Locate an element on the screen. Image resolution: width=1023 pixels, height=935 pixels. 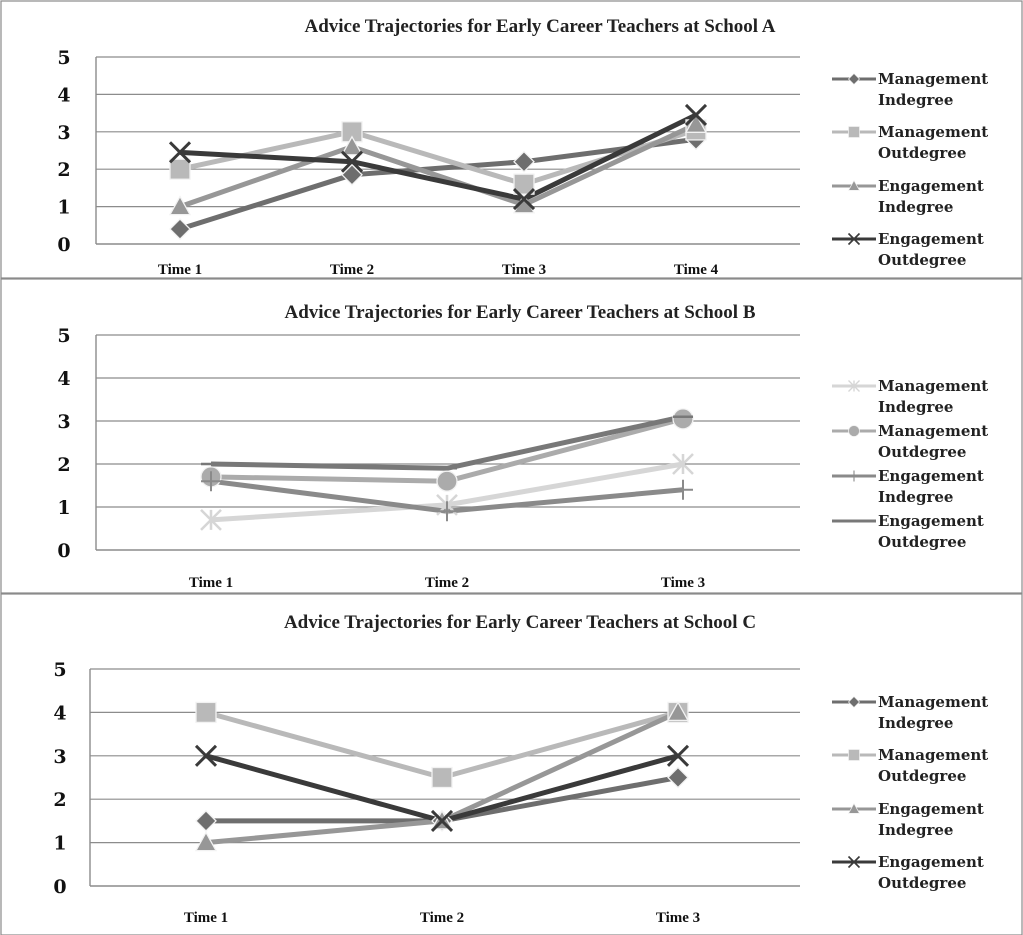
series-line-management-indegree is located at coordinates (438, 184).